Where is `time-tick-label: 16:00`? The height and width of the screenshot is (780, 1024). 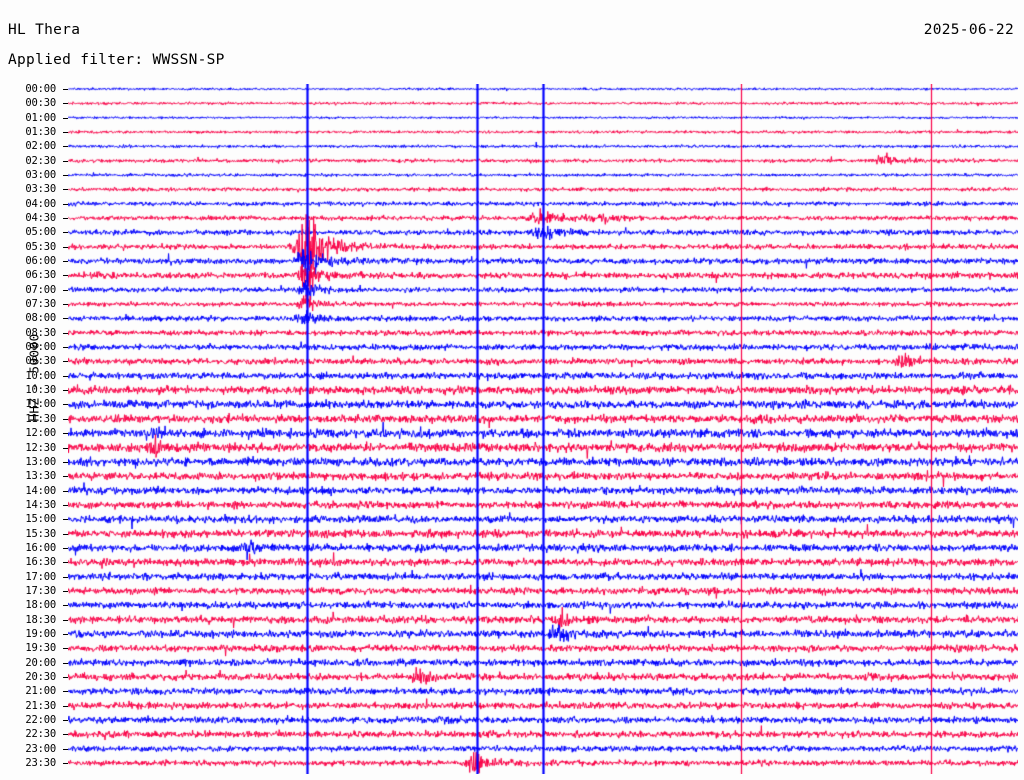 time-tick-label: 16:00 is located at coordinates (40, 547).